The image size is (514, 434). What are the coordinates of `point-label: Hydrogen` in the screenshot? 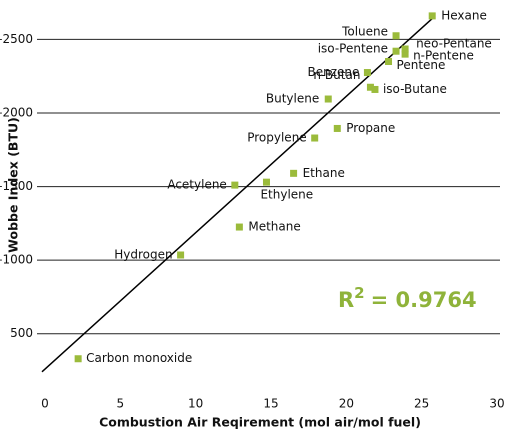 It's located at (143, 255).